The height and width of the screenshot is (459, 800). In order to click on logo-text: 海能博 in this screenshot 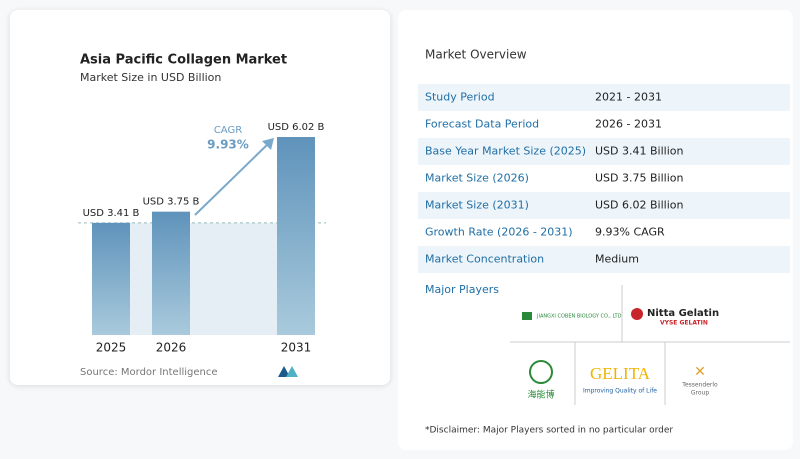, I will do `click(540, 395)`.